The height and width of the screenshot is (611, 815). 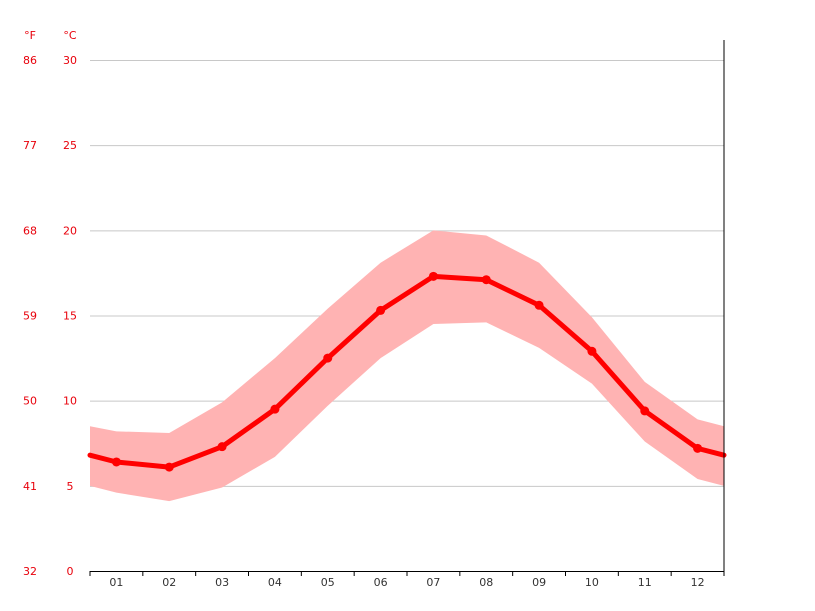 What do you see at coordinates (70, 60) in the screenshot?
I see `y-tick-label-celsius: 30` at bounding box center [70, 60].